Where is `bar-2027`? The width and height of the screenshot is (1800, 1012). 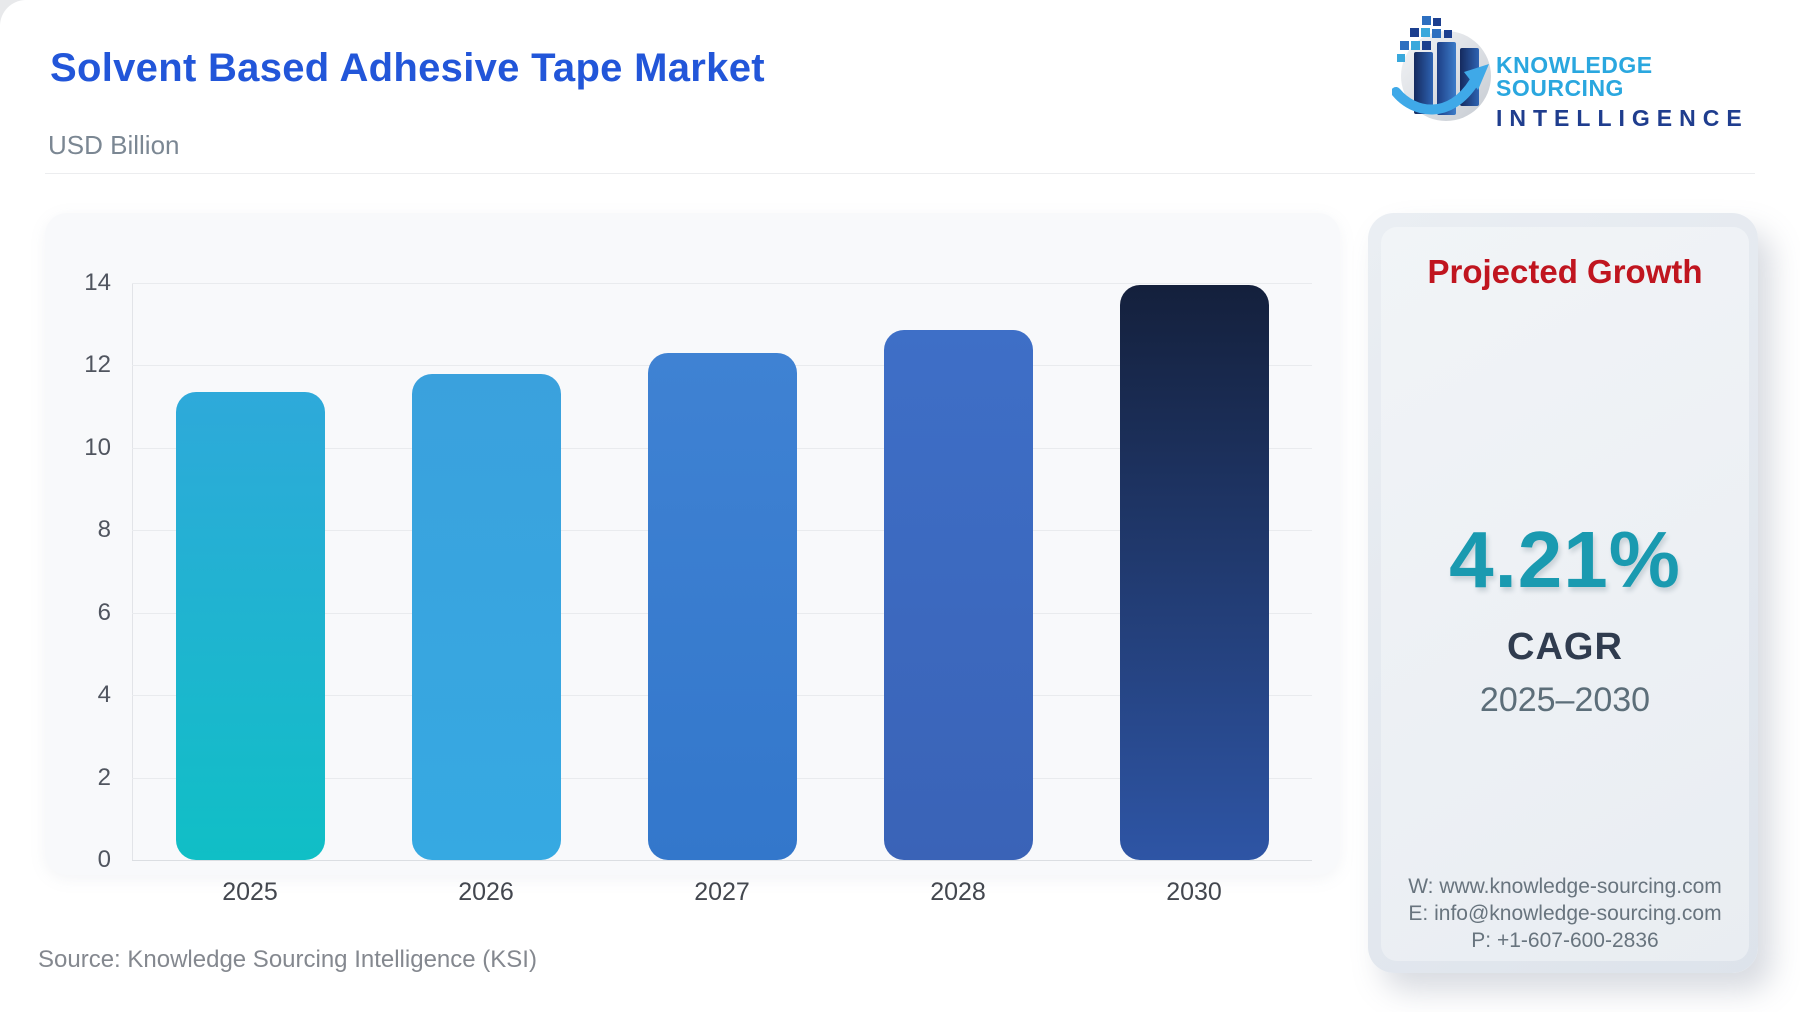 bar-2027 is located at coordinates (722, 606).